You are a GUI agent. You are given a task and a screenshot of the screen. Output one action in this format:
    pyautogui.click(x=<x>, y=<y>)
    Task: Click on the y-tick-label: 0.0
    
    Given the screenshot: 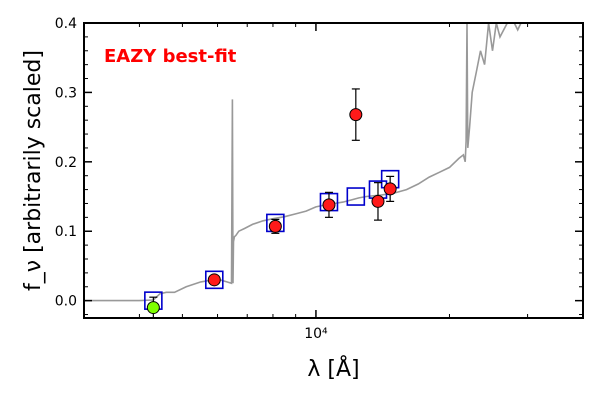 What is the action you would take?
    pyautogui.click(x=66, y=302)
    